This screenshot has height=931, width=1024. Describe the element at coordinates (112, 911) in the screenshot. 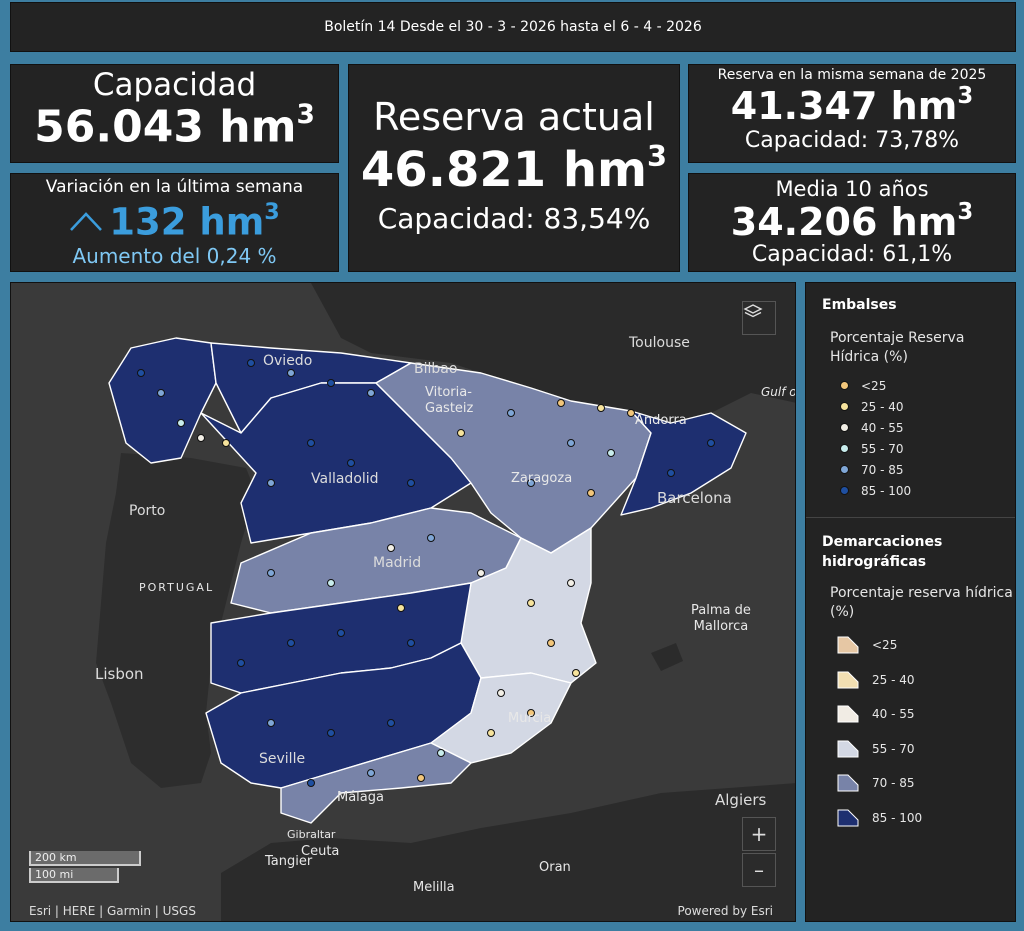

I see `map-attribution: Esri | HERE | Garmin | USGS` at that location.